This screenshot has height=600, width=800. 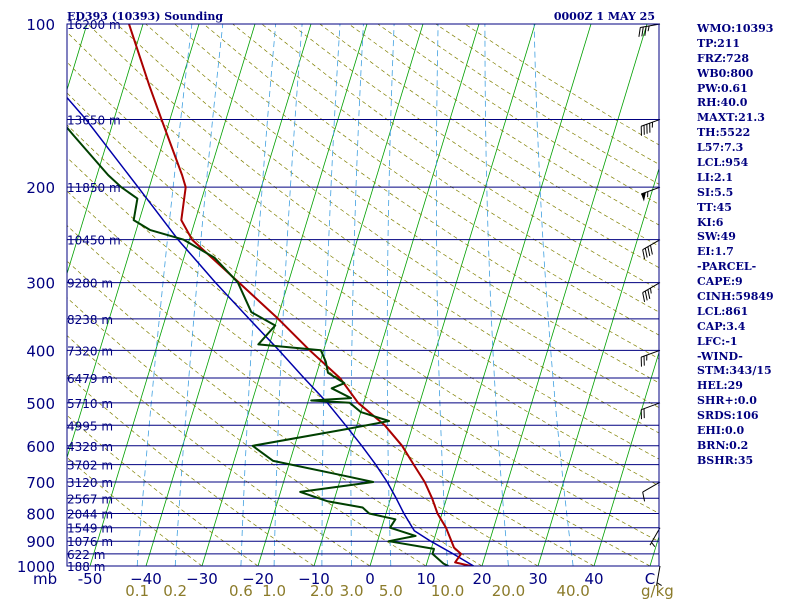 I want to click on index-item: -WIND-, so click(x=720, y=356).